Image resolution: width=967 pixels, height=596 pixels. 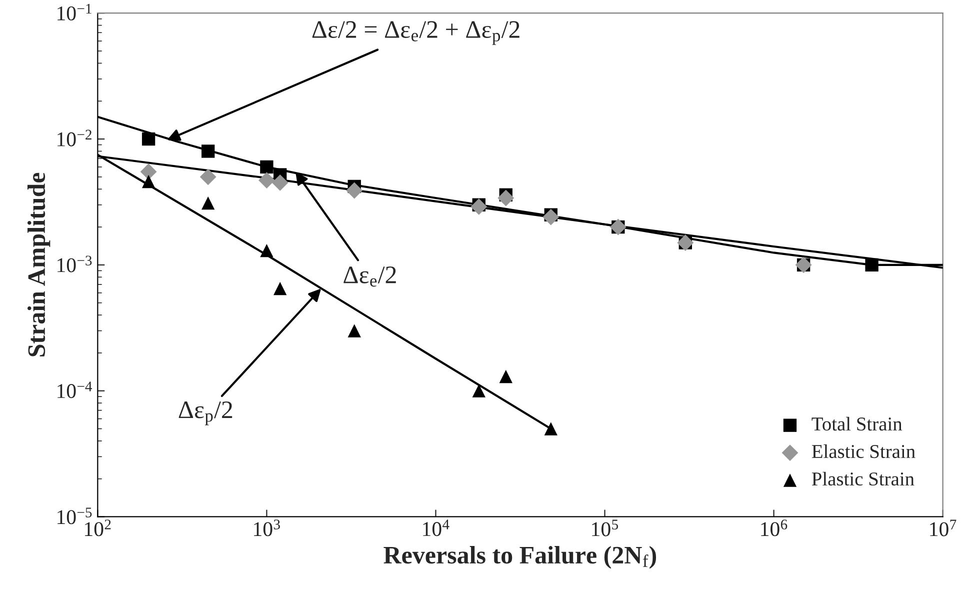 I want to click on annotation: Δε$_{e}$/2, so click(x=370, y=276).